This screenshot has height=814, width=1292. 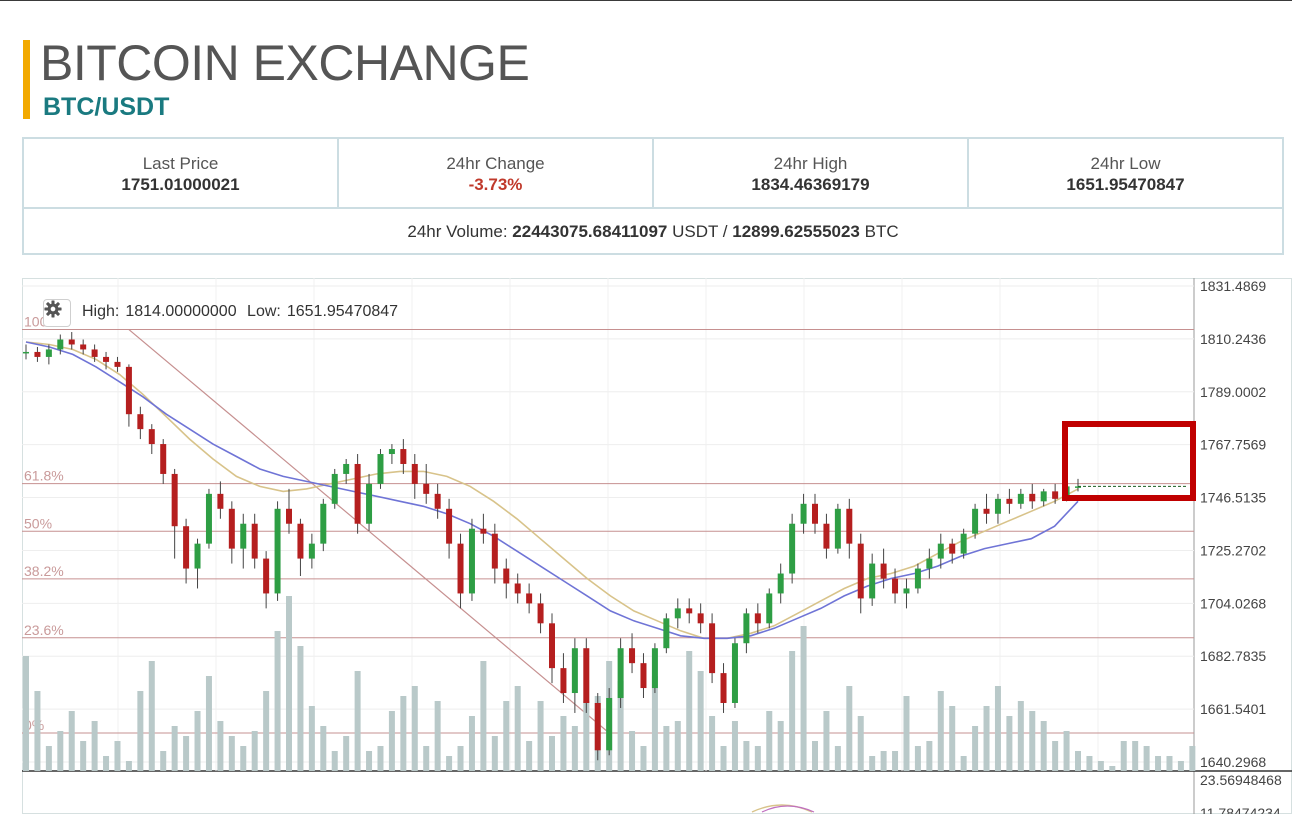 I want to click on volume-label: 24hr Volume:, so click(x=457, y=231).